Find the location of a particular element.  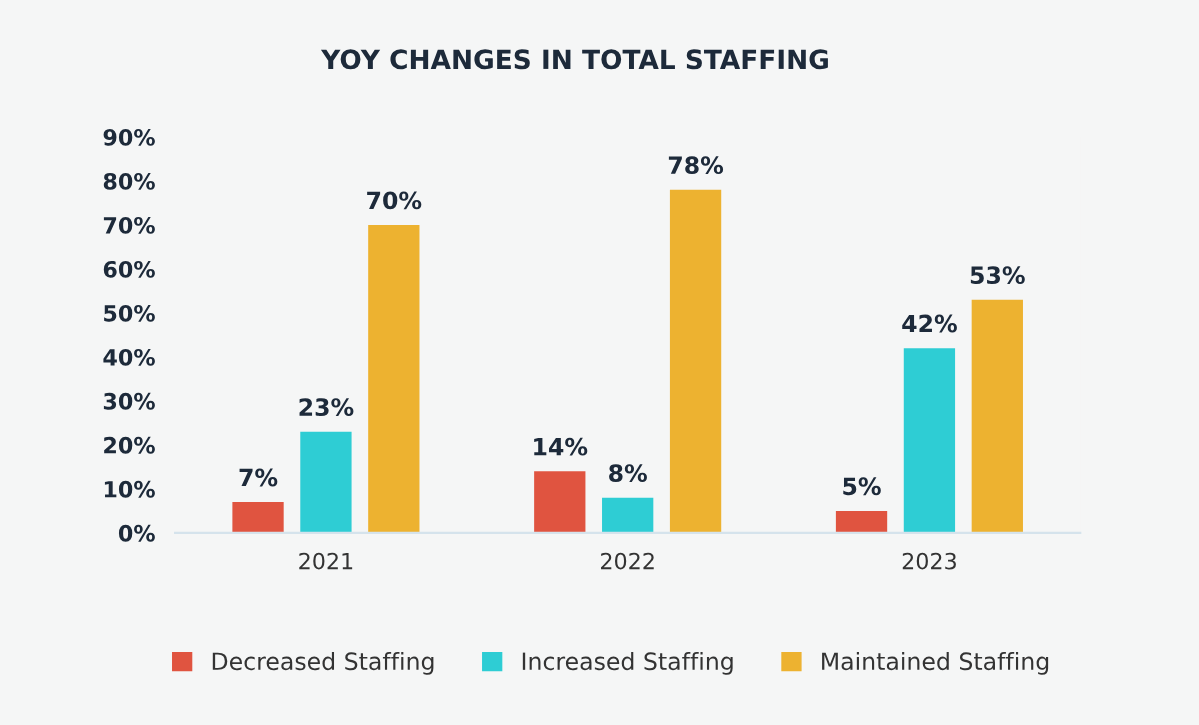

legend-label: Decreased Staffing is located at coordinates (323, 663).